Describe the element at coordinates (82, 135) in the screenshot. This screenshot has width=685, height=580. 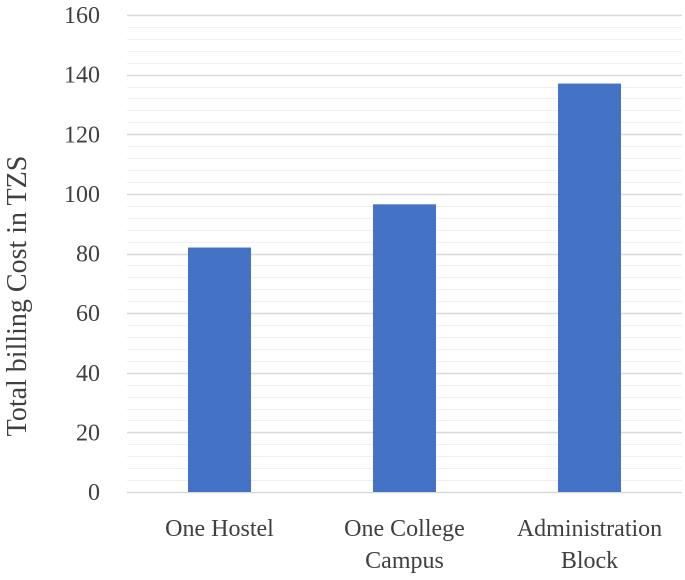
I see `y-tick-label: 120` at that location.